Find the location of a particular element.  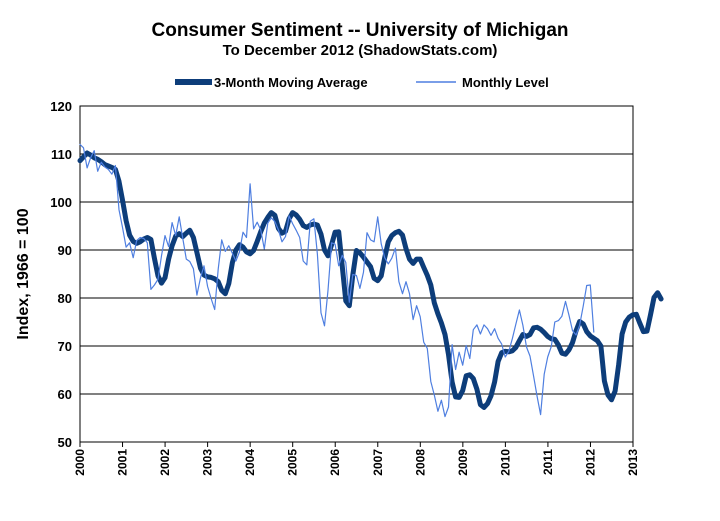

x-tick-label: 2012 is located at coordinates (590, 462).